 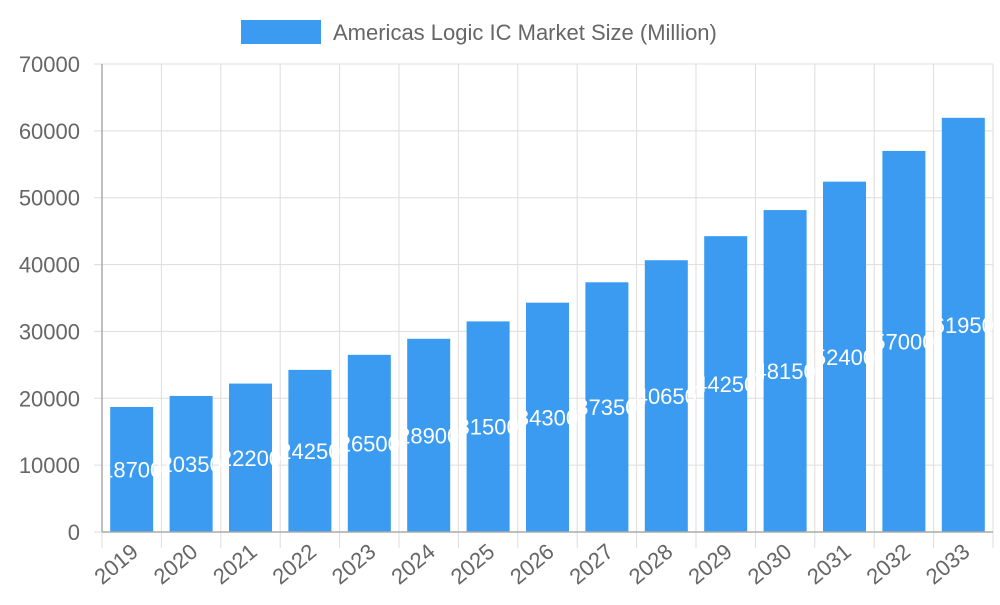 I want to click on data-label: 52400, so click(x=844, y=357).